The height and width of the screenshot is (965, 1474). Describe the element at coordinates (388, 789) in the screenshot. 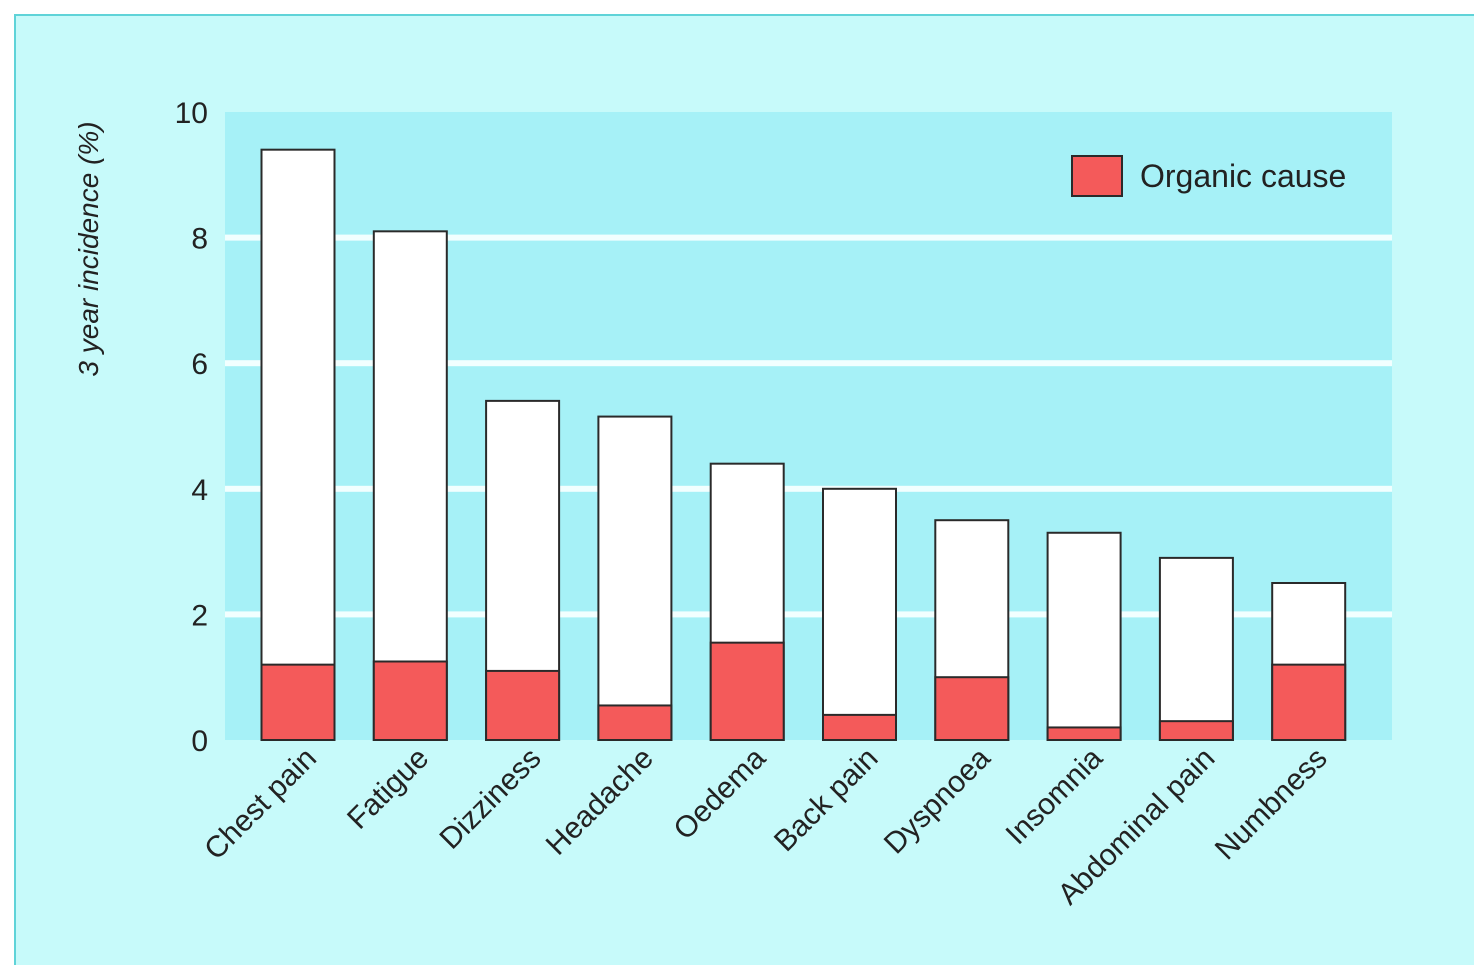

I see `category-label: Fatigue` at that location.